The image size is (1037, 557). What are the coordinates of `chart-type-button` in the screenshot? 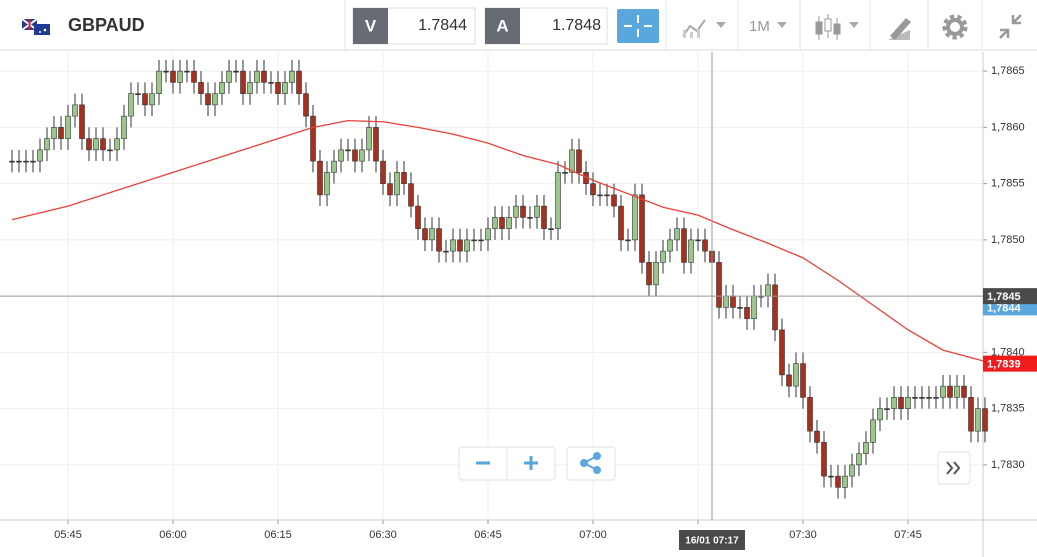 It's located at (837, 27).